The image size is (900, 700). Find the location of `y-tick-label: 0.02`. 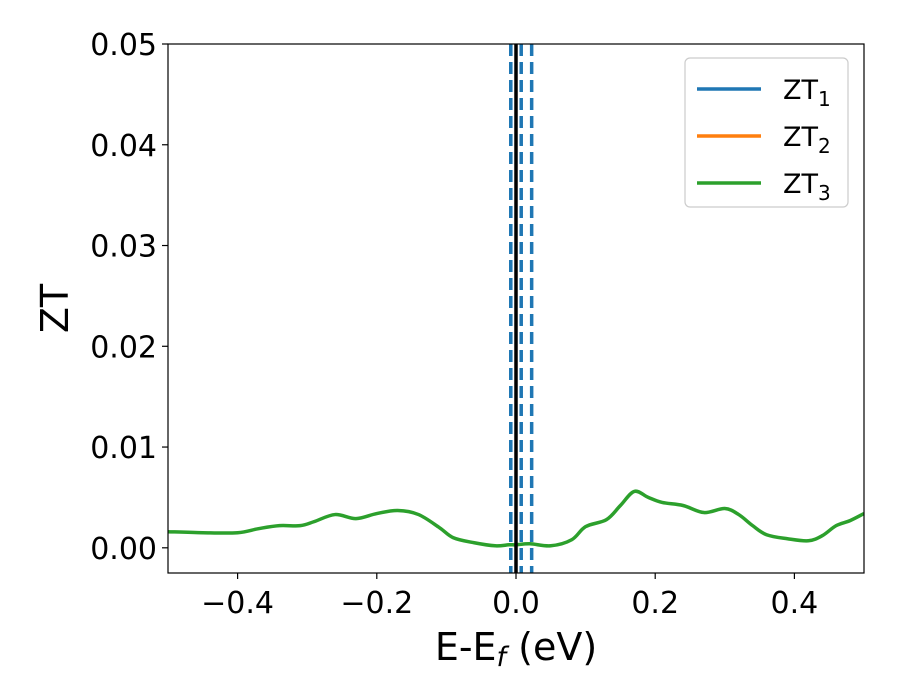

y-tick-label: 0.02 is located at coordinates (123, 347).